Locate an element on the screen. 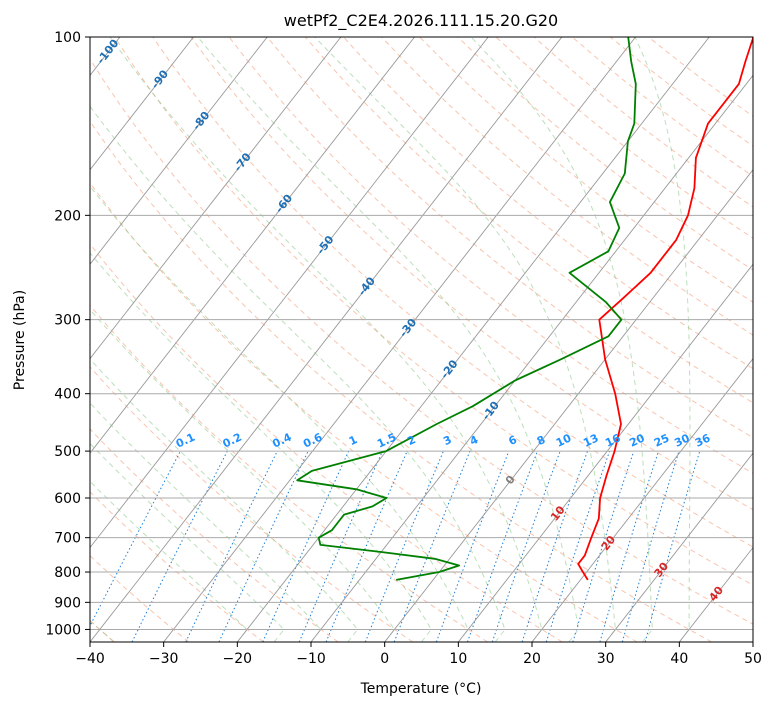  isotherm-label: -10 is located at coordinates (491, 411).